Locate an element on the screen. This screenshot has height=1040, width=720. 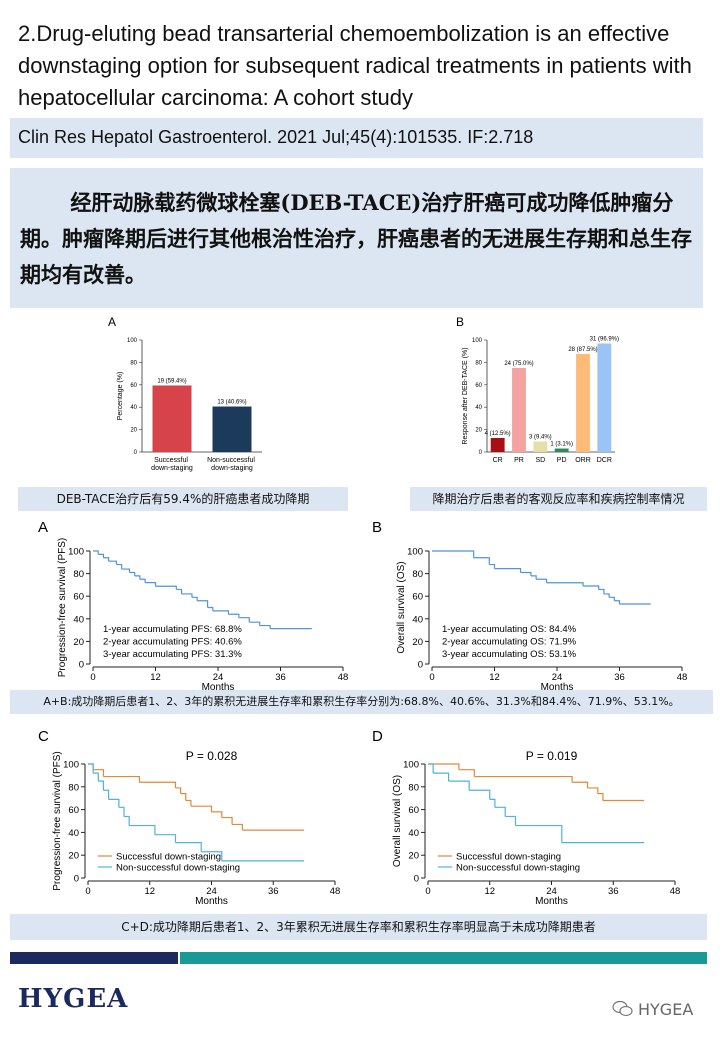
annotation: 2-year accumulating OS: 71.9% is located at coordinates (509, 642).